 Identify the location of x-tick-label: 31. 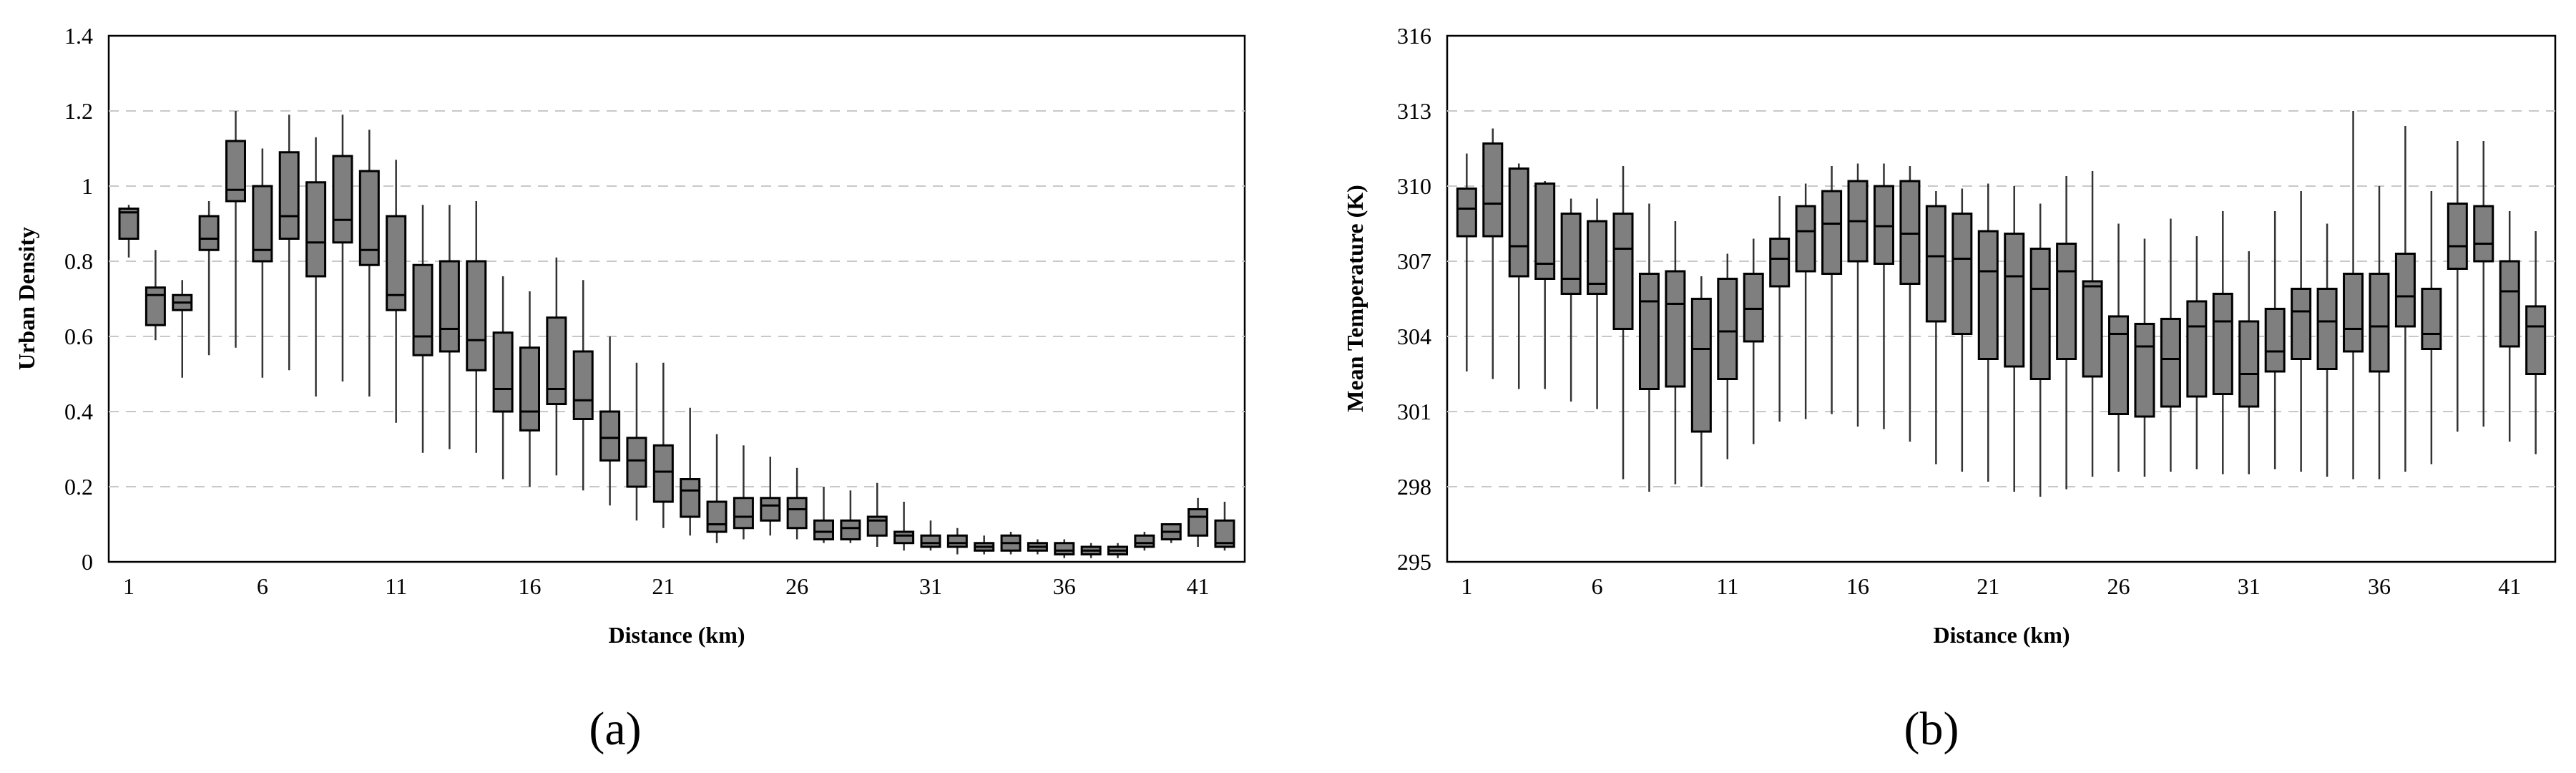
(931, 586).